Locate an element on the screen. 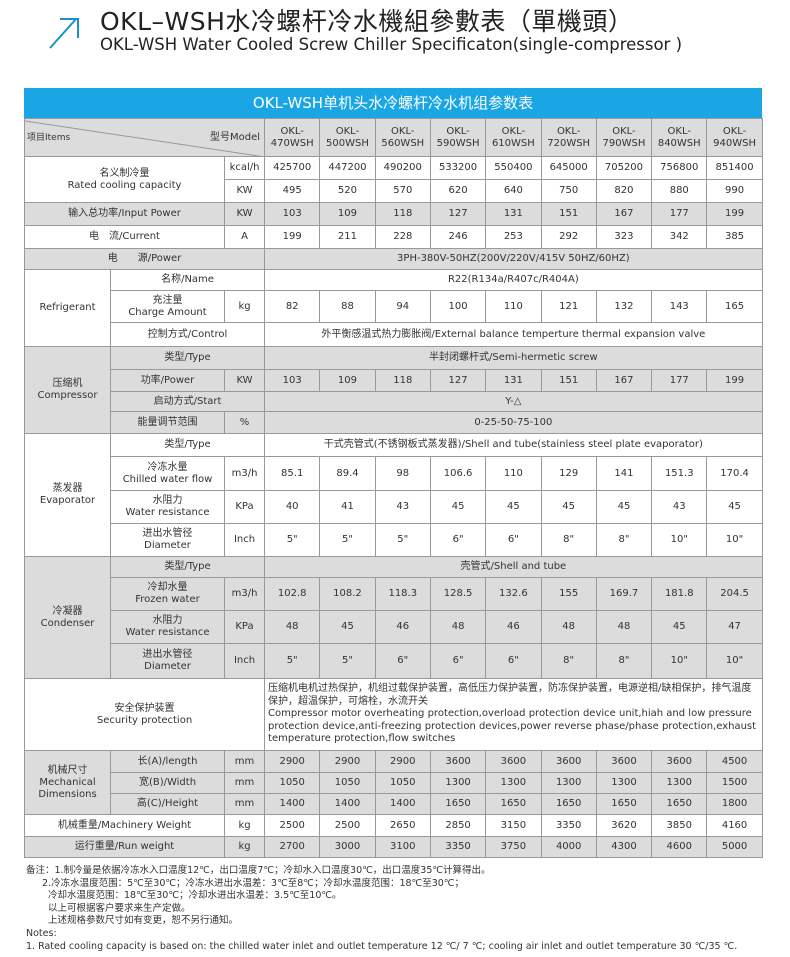  cell-text: Evaporator is located at coordinates (67, 500).